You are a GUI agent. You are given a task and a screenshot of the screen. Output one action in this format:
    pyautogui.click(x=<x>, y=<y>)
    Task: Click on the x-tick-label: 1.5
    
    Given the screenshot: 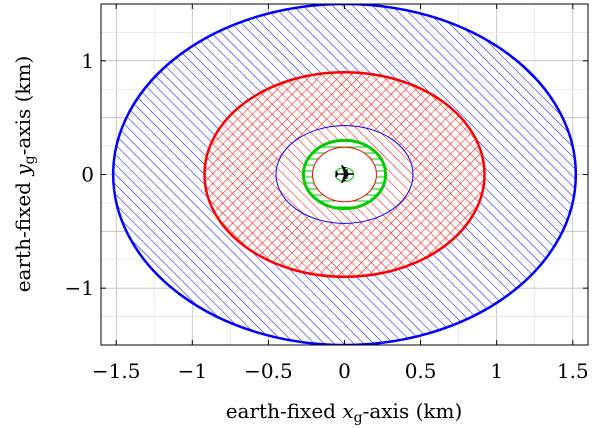 What is the action you would take?
    pyautogui.click(x=573, y=371)
    